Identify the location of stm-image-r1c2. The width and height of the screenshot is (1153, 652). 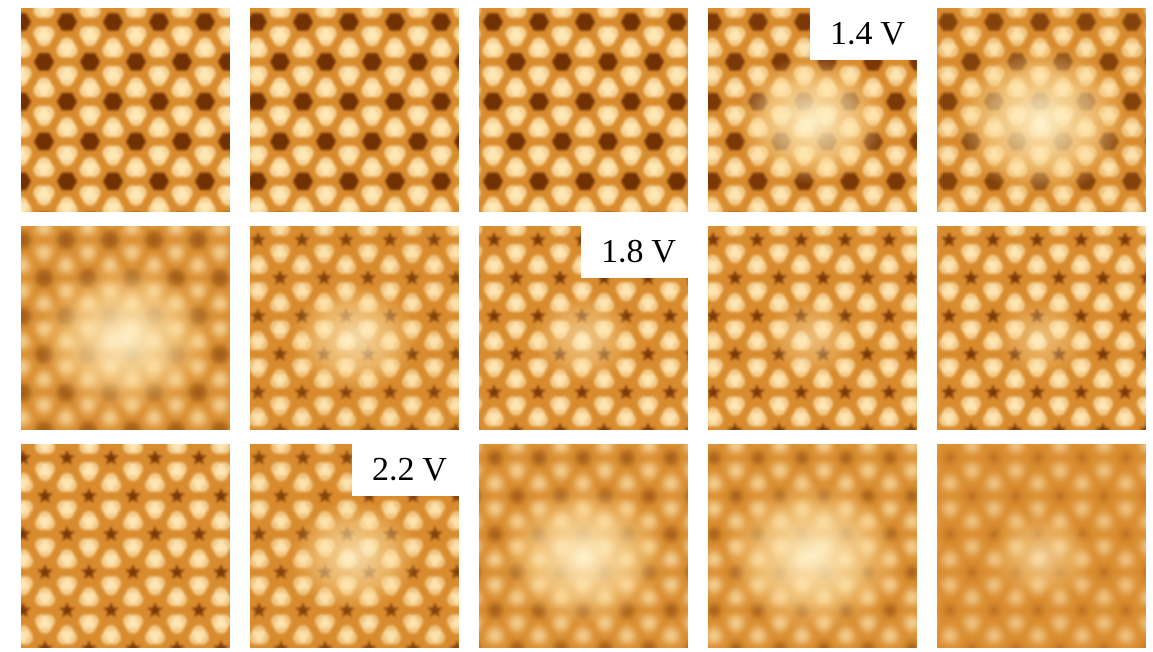
(354, 110).